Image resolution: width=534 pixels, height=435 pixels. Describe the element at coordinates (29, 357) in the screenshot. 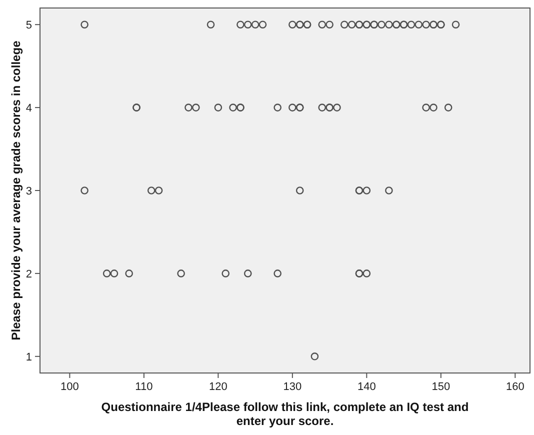

I see `y-tick-label: 1` at that location.